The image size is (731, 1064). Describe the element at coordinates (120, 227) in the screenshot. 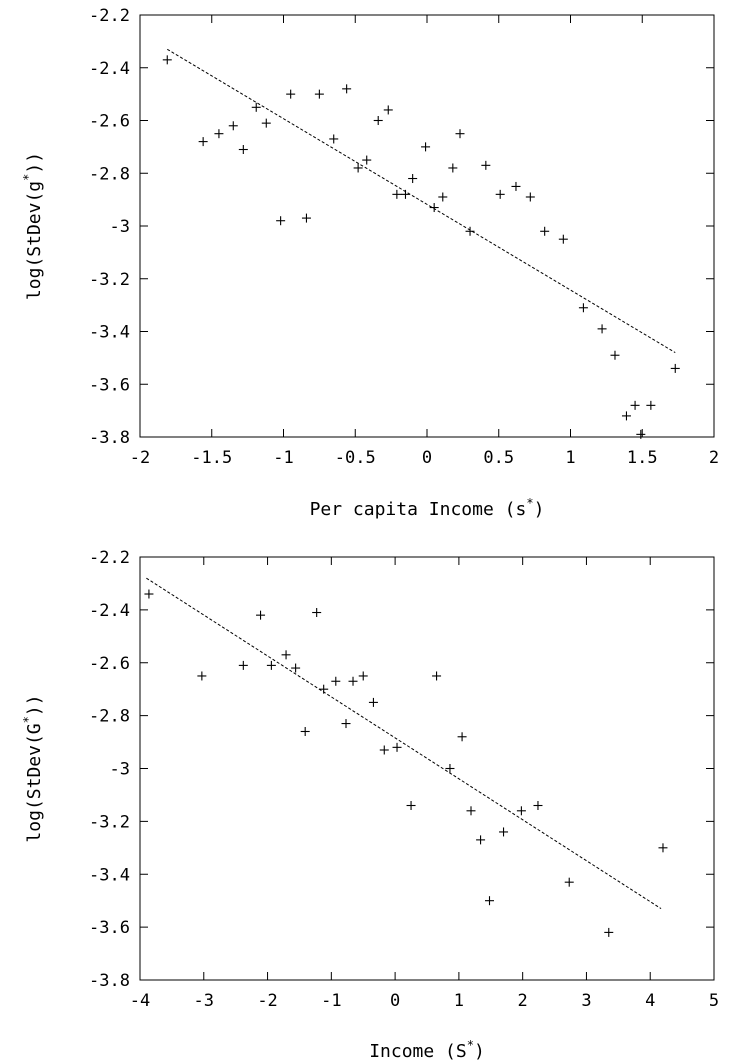

I see `y-tick-label: -3` at that location.